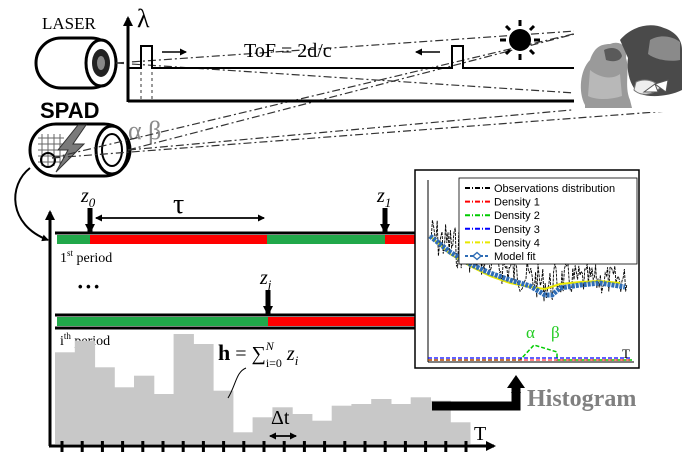 The width and height of the screenshot is (682, 457). I want to click on legend-label: Density 3, so click(517, 230).